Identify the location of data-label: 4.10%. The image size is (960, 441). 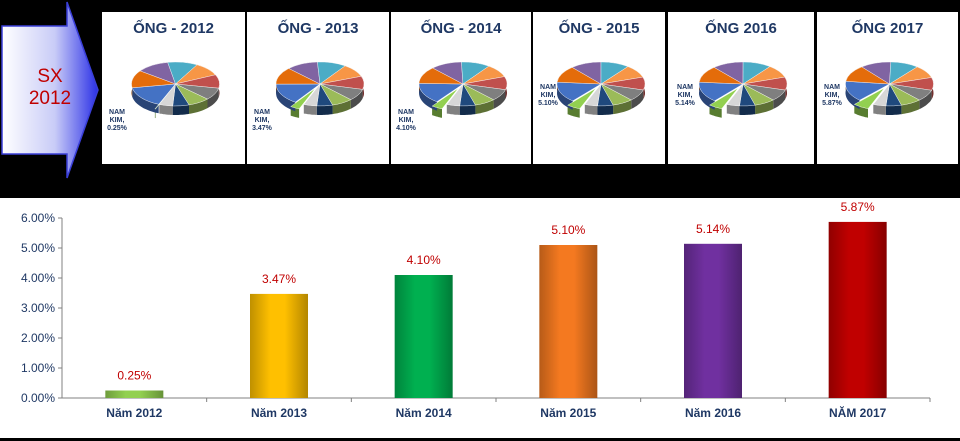
(424, 260).